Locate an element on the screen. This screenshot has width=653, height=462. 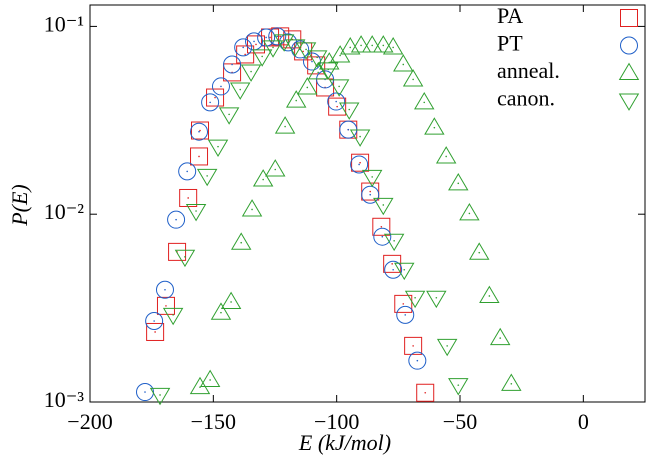
y-tick-label: 10⁻¹ is located at coordinates (64, 23).